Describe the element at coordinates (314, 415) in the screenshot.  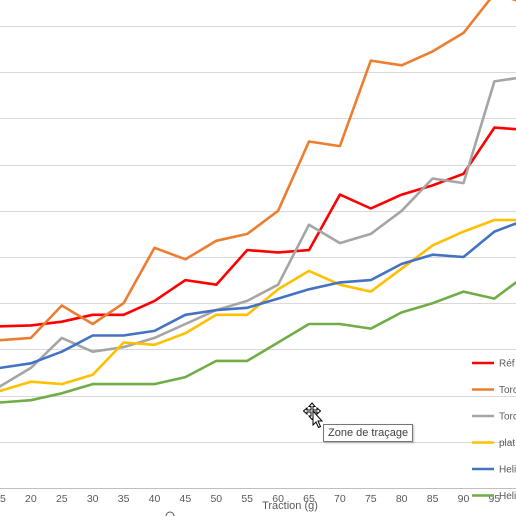
I see `move-cursor-icon` at that location.